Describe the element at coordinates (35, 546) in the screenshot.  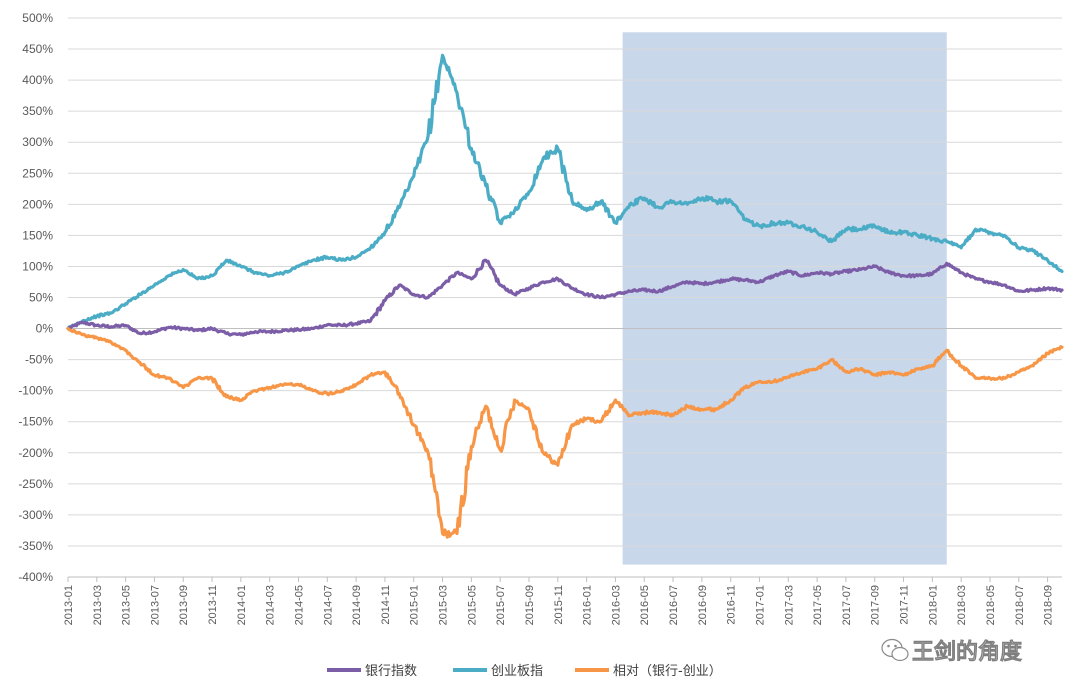
I see `y-tick-label: -350%` at that location.